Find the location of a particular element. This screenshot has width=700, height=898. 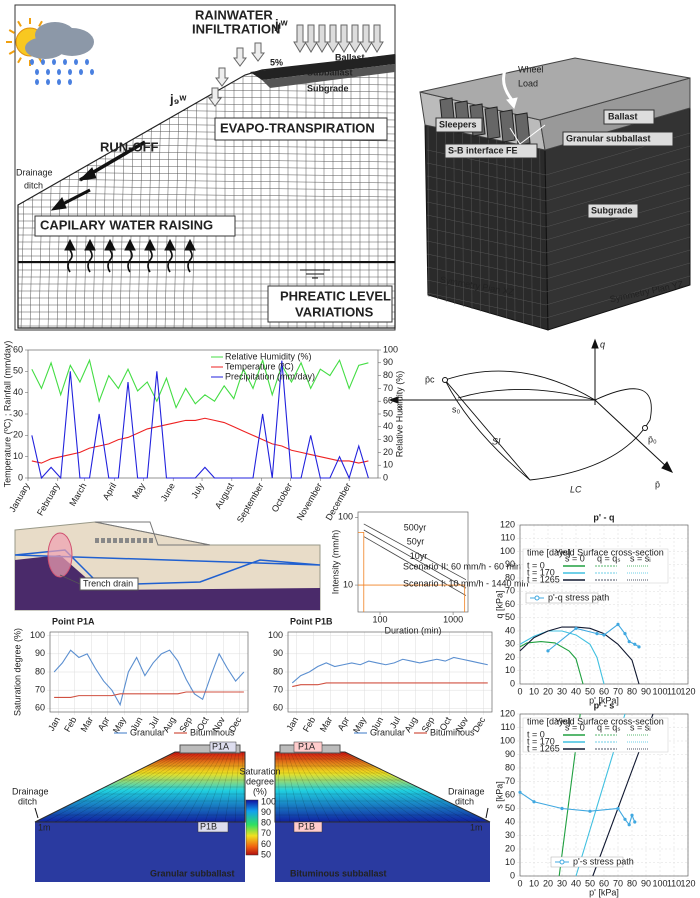

x-tick-label: 110 is located at coordinates (674, 691).